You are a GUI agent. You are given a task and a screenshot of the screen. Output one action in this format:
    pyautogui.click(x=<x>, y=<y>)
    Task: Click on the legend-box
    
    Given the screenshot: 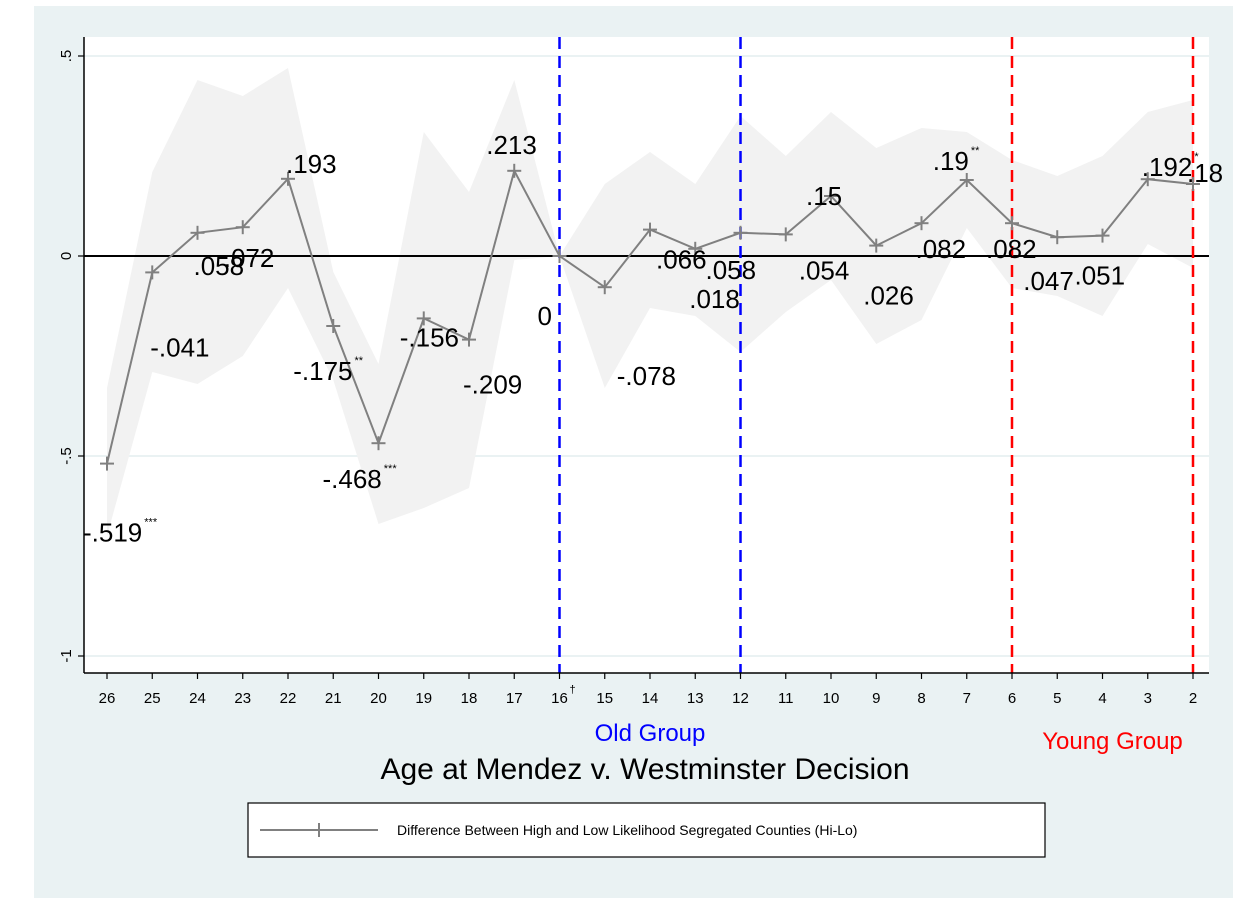 What is the action you would take?
    pyautogui.click(x=646, y=830)
    